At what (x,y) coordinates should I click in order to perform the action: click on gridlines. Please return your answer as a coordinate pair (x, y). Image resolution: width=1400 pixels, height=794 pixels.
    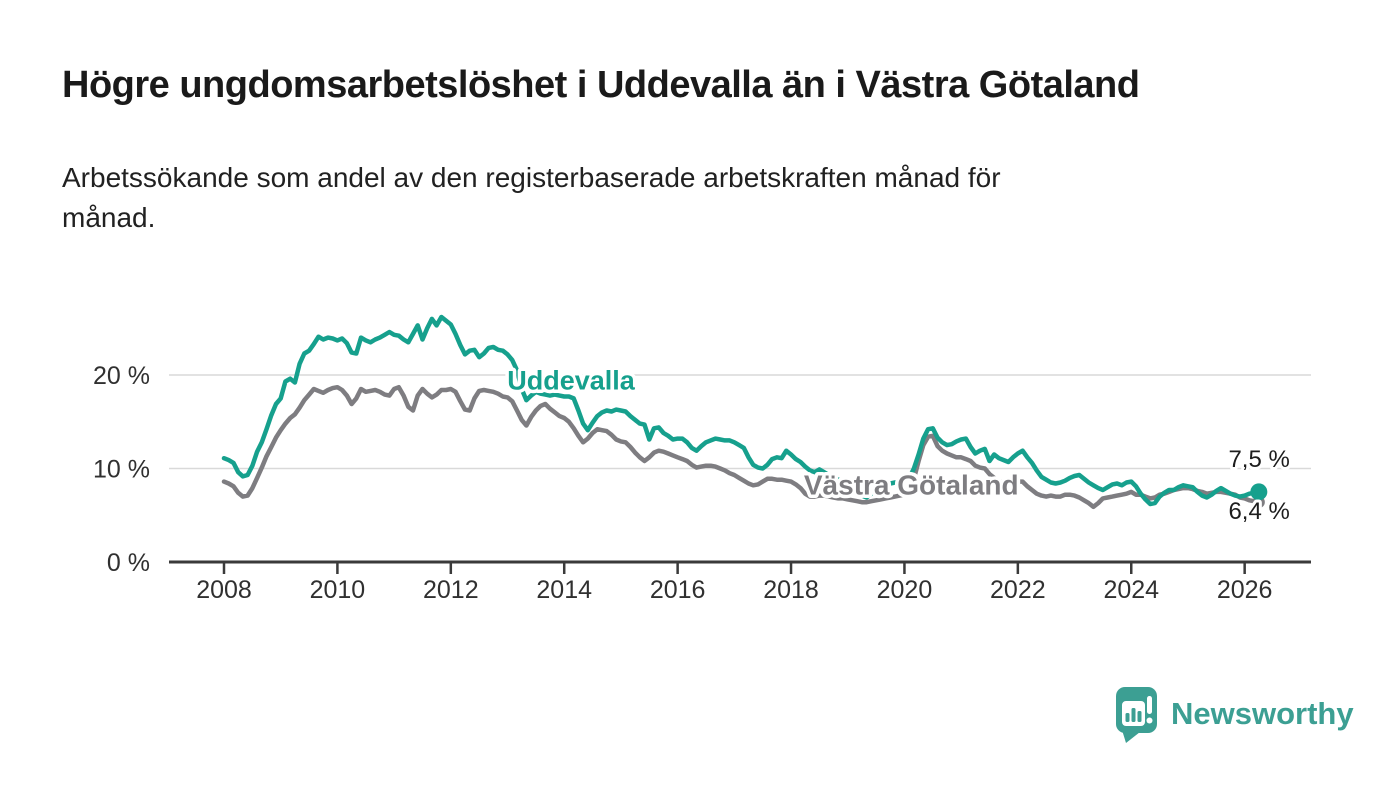
    Looking at the image, I should click on (740, 422).